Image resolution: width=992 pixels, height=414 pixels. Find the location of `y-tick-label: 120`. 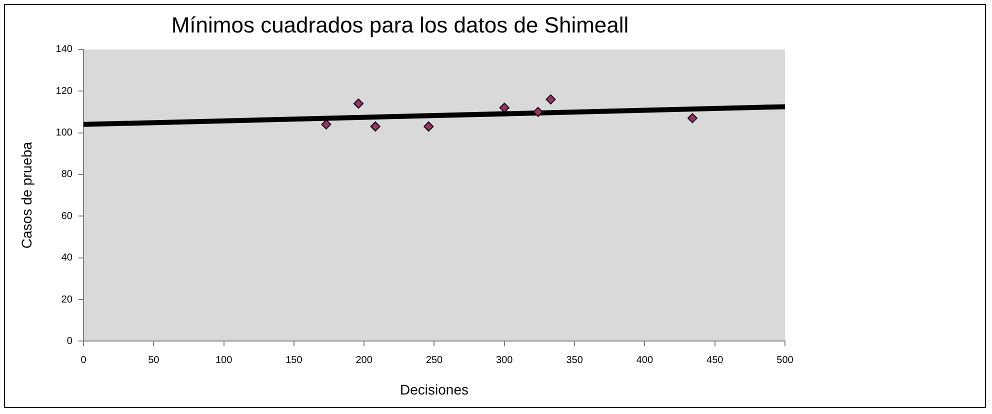

y-tick-label: 120 is located at coordinates (64, 91).